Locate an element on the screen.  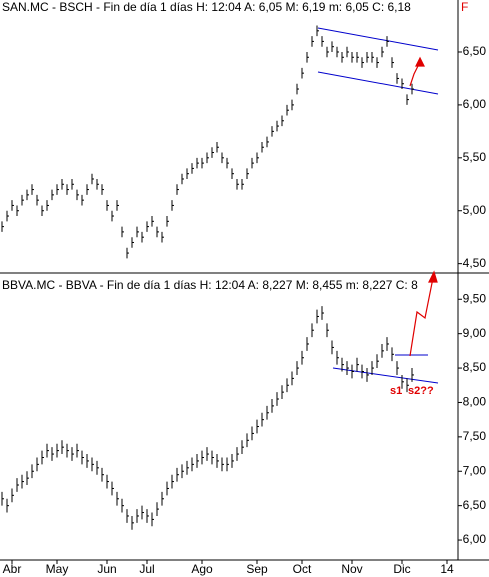
annotation: s2?? is located at coordinates (421, 391).